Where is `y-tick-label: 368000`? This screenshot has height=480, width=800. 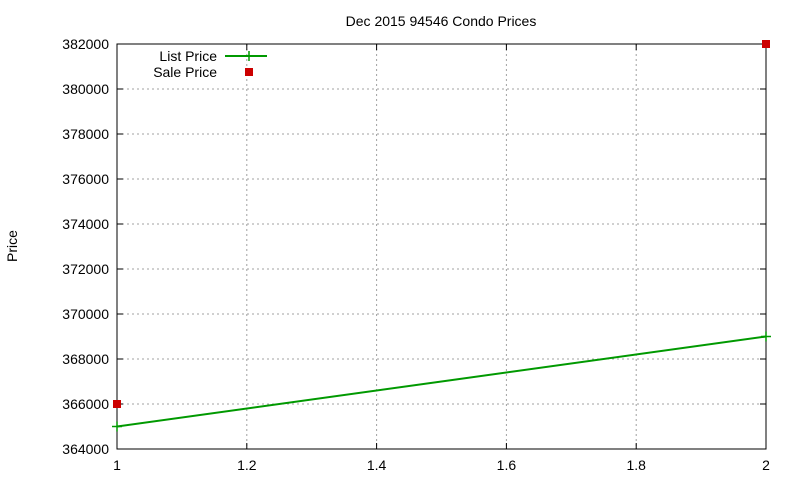
y-tick-label: 368000 is located at coordinates (85, 359).